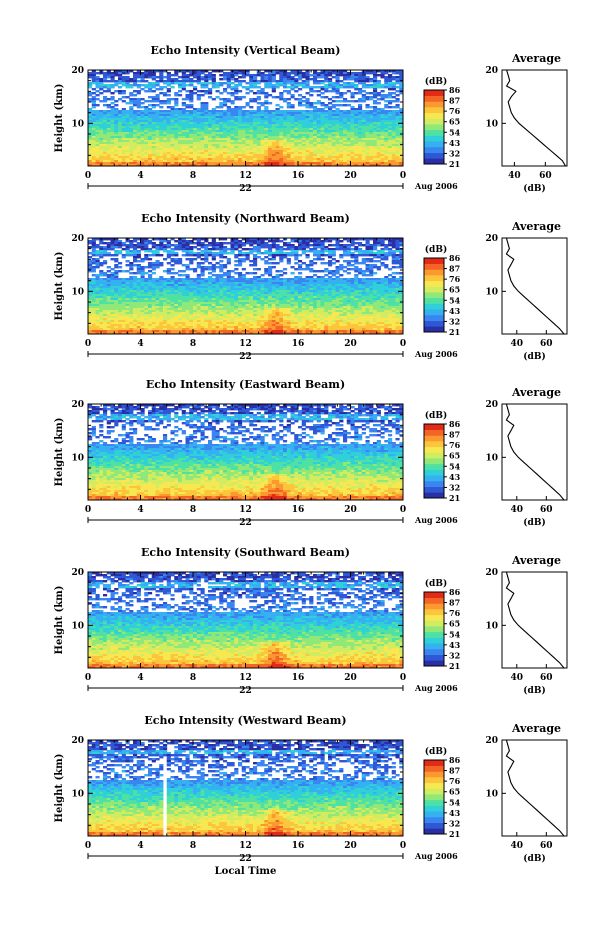 The height and width of the screenshot is (929, 616). Describe the element at coordinates (436, 186) in the screenshot. I see `month-label: Aug 2006` at that location.